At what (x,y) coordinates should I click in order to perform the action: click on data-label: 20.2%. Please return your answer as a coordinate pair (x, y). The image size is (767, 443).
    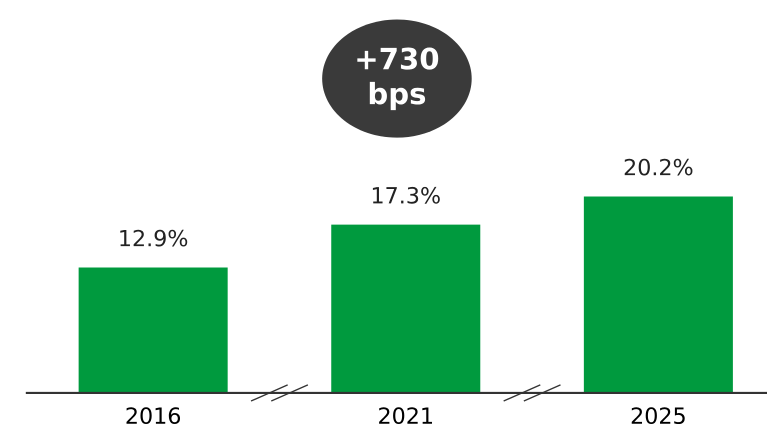
    Looking at the image, I should click on (658, 167).